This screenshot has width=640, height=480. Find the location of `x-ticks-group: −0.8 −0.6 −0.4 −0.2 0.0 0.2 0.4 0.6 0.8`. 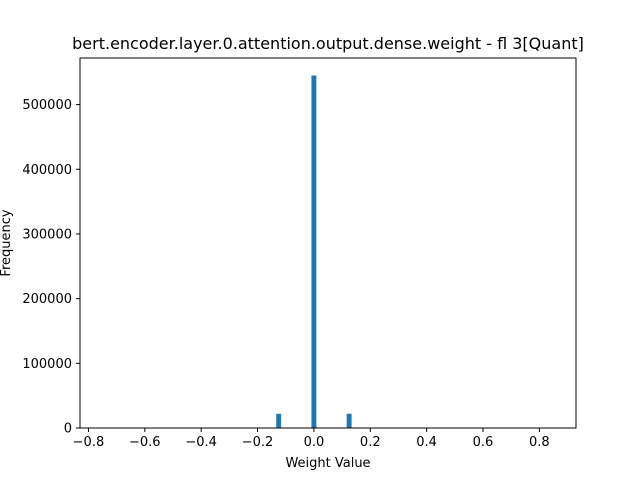

x-ticks-group: −0.8 −0.6 −0.4 −0.2 0.0 0.2 0.4 0.6 0.8 is located at coordinates (311, 439).